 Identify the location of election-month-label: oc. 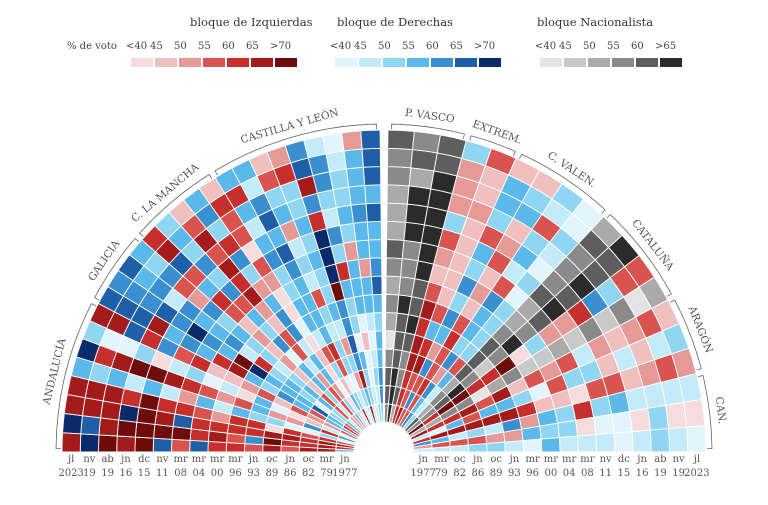
(496, 459).